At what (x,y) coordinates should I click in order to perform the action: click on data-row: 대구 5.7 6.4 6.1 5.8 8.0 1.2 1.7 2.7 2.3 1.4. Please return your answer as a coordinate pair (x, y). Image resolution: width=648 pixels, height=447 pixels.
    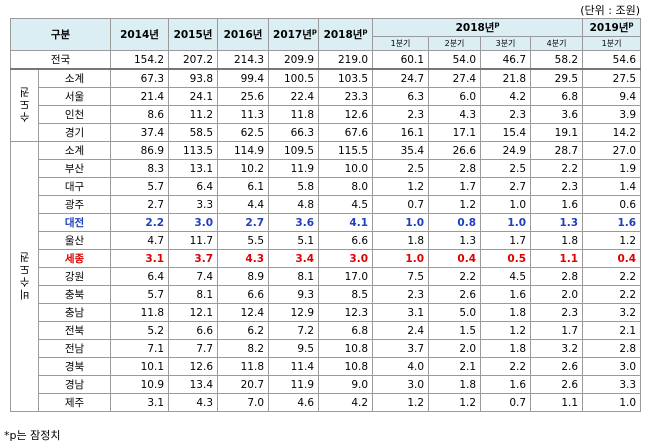
    Looking at the image, I should click on (326, 186).